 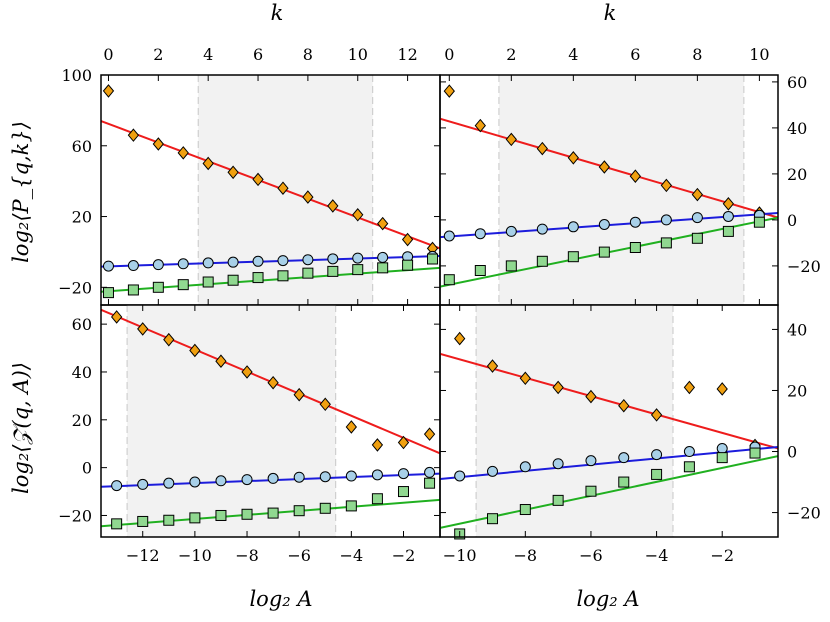 What do you see at coordinates (273, 479) in the screenshot?
I see `series-circle` at bounding box center [273, 479].